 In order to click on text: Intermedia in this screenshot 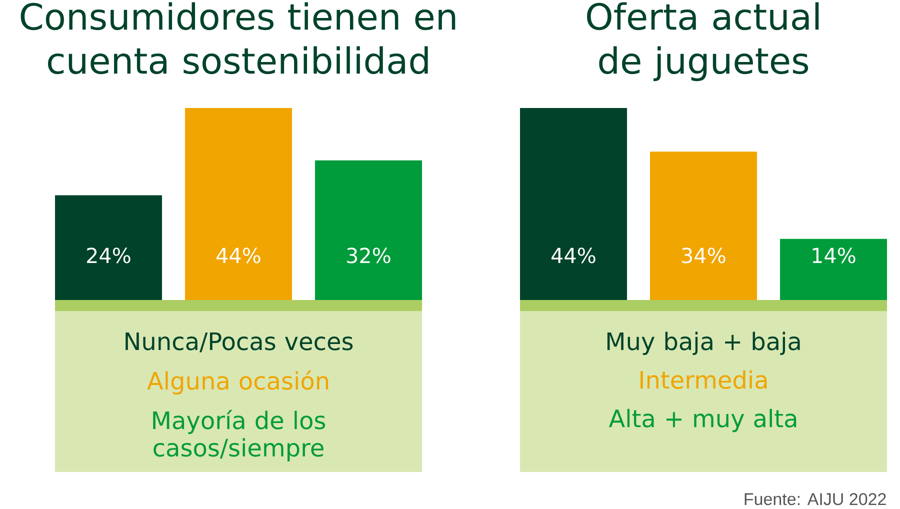, I will do `click(703, 379)`.